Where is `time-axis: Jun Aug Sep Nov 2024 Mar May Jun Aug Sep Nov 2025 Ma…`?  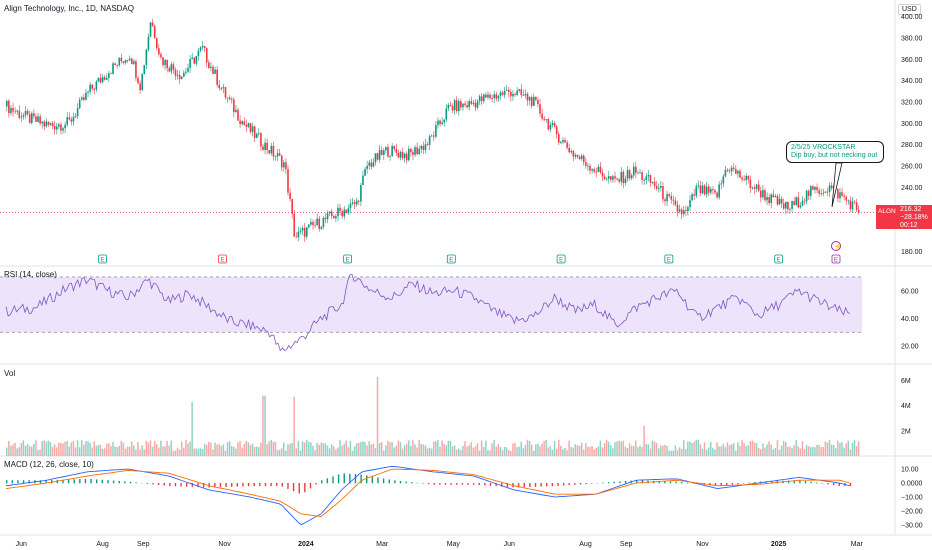 time-axis: Jun Aug Sep Nov 2024 Mar May Jun Aug Sep Nov 2025 Ma… is located at coordinates (440, 544).